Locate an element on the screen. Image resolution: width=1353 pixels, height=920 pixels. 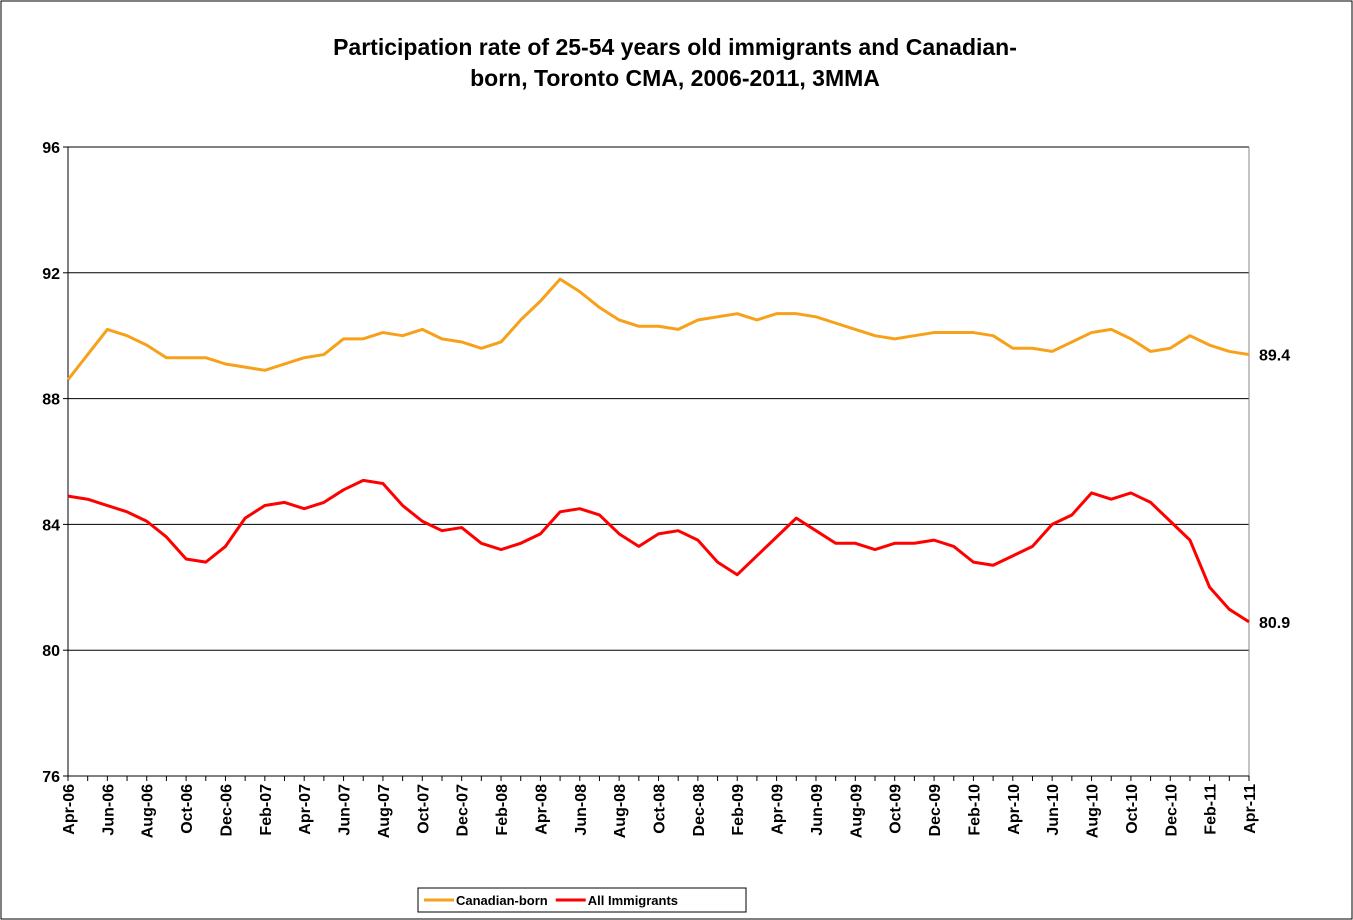
legend-label: Canadian-born is located at coordinates (502, 900).